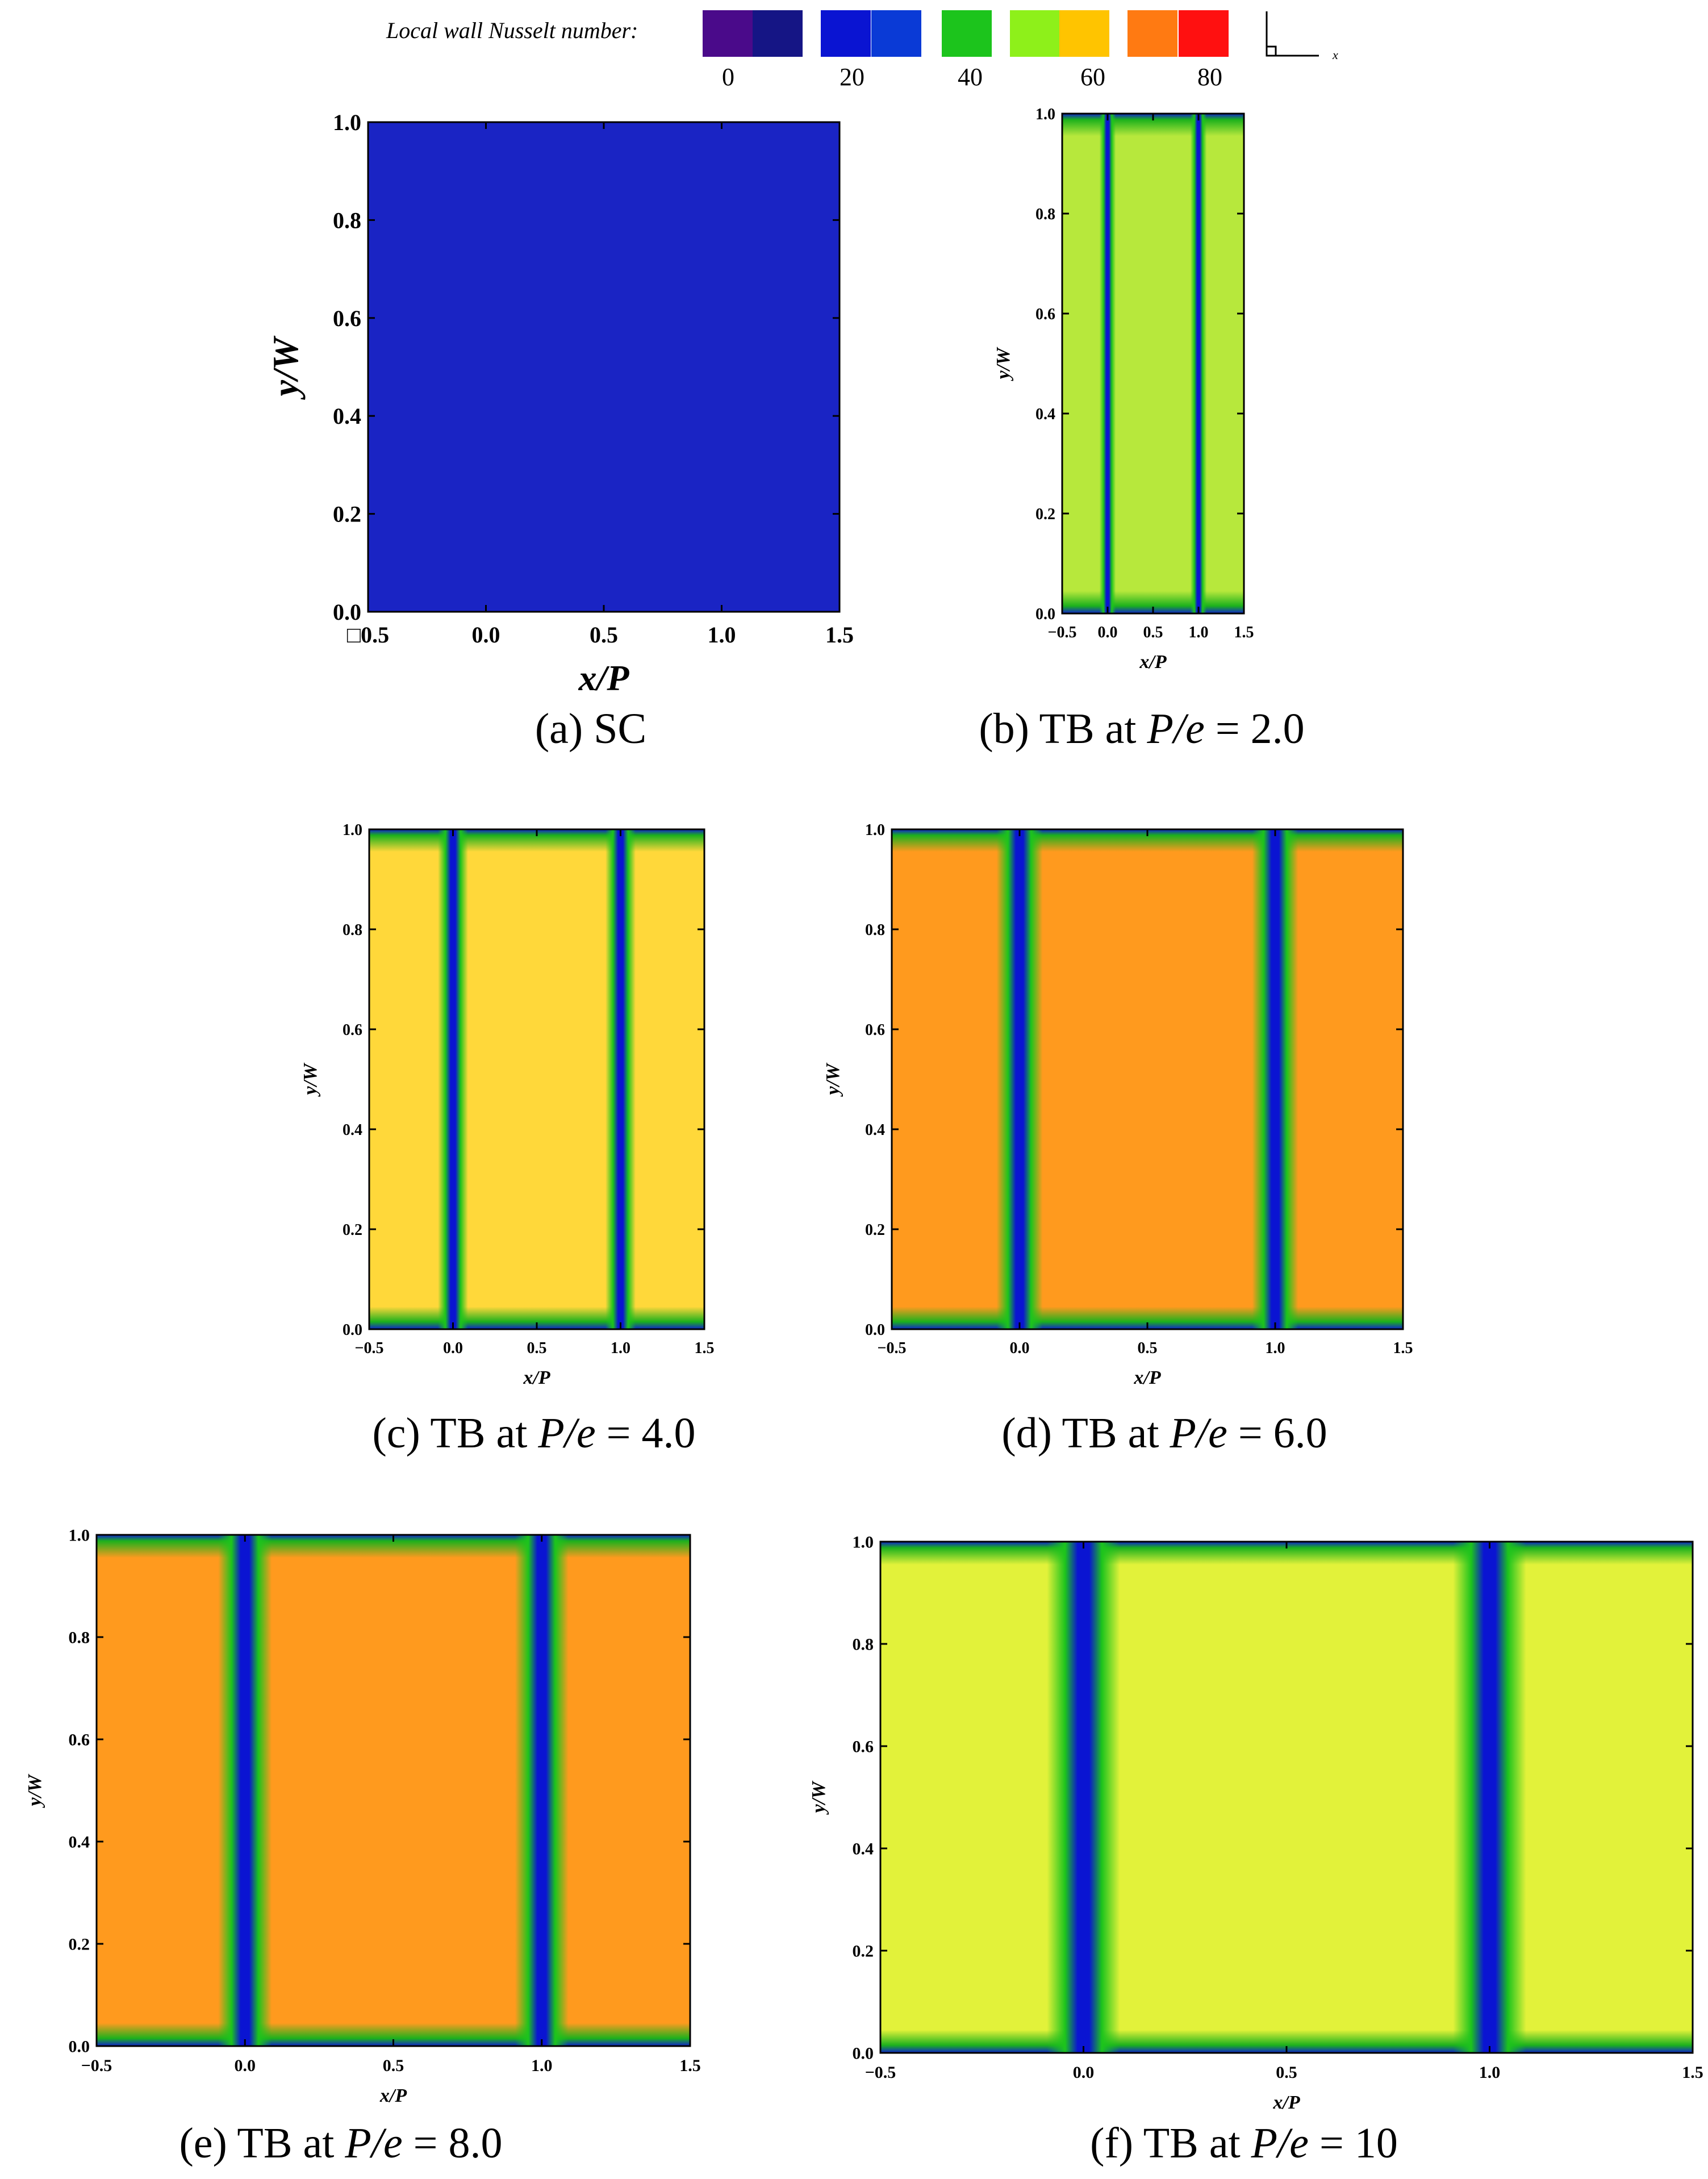 The width and height of the screenshot is (1708, 2179). What do you see at coordinates (1209, 77) in the screenshot?
I see `legend-tick-label: 80` at bounding box center [1209, 77].